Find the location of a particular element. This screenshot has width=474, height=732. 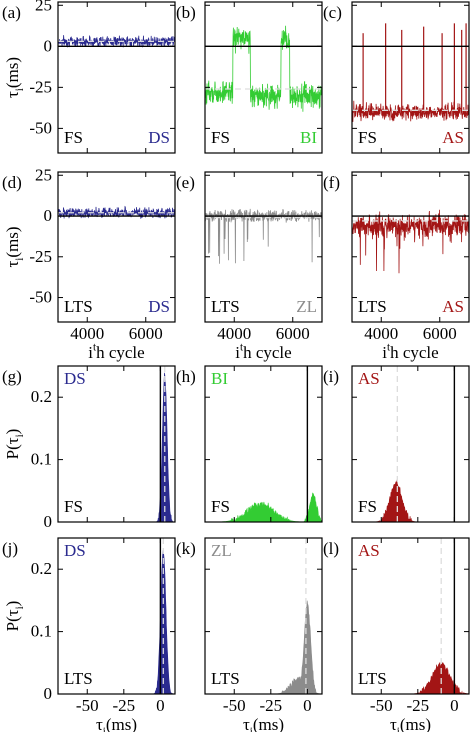

ytick-label-d-0: -50 is located at coordinates (40, 297).